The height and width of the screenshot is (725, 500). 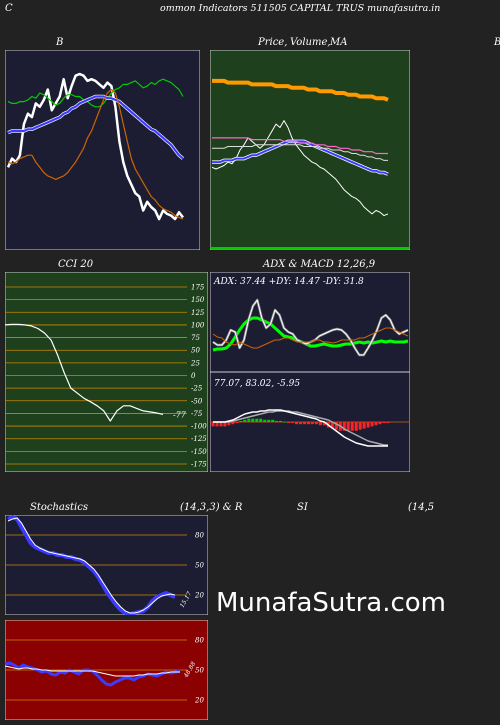 What do you see at coordinates (273, 42) in the screenshot?
I see `price-label-1: Price,` at bounding box center [273, 42].